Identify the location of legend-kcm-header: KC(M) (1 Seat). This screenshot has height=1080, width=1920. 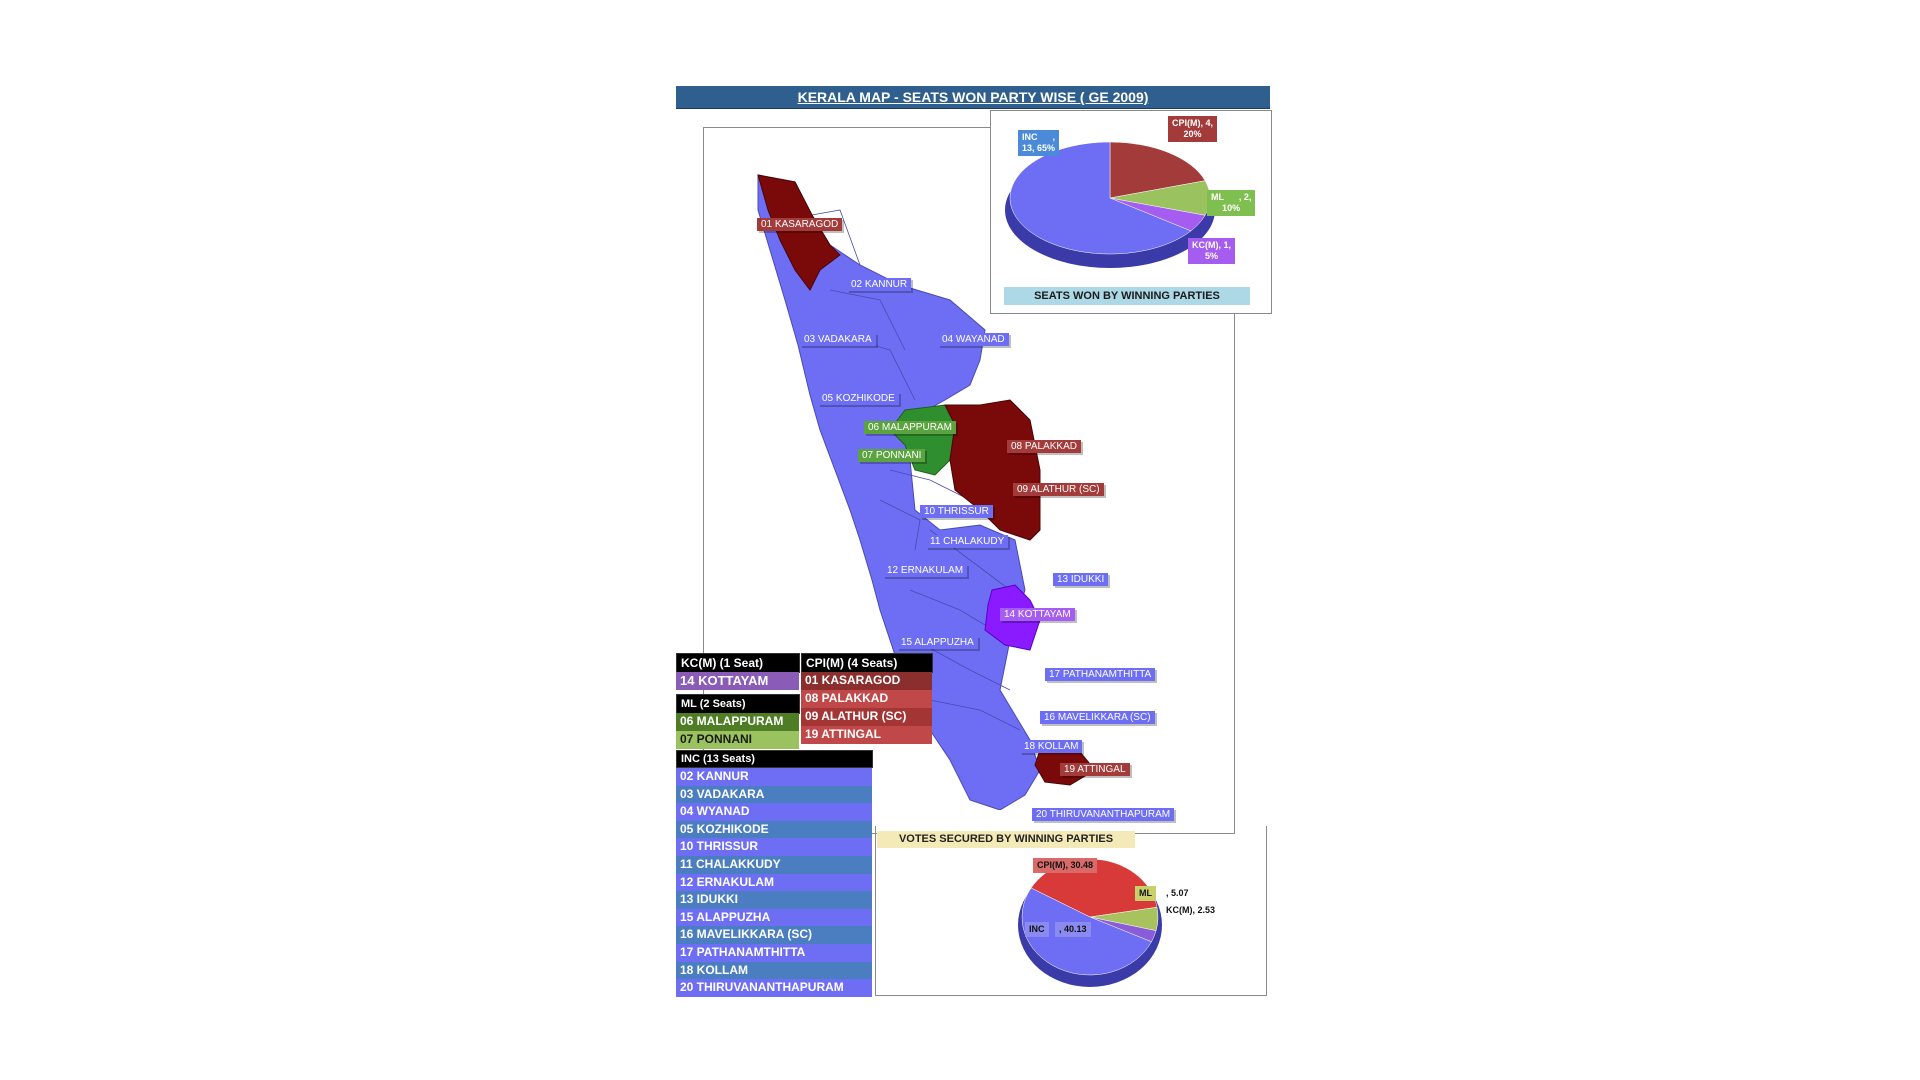
(738, 663).